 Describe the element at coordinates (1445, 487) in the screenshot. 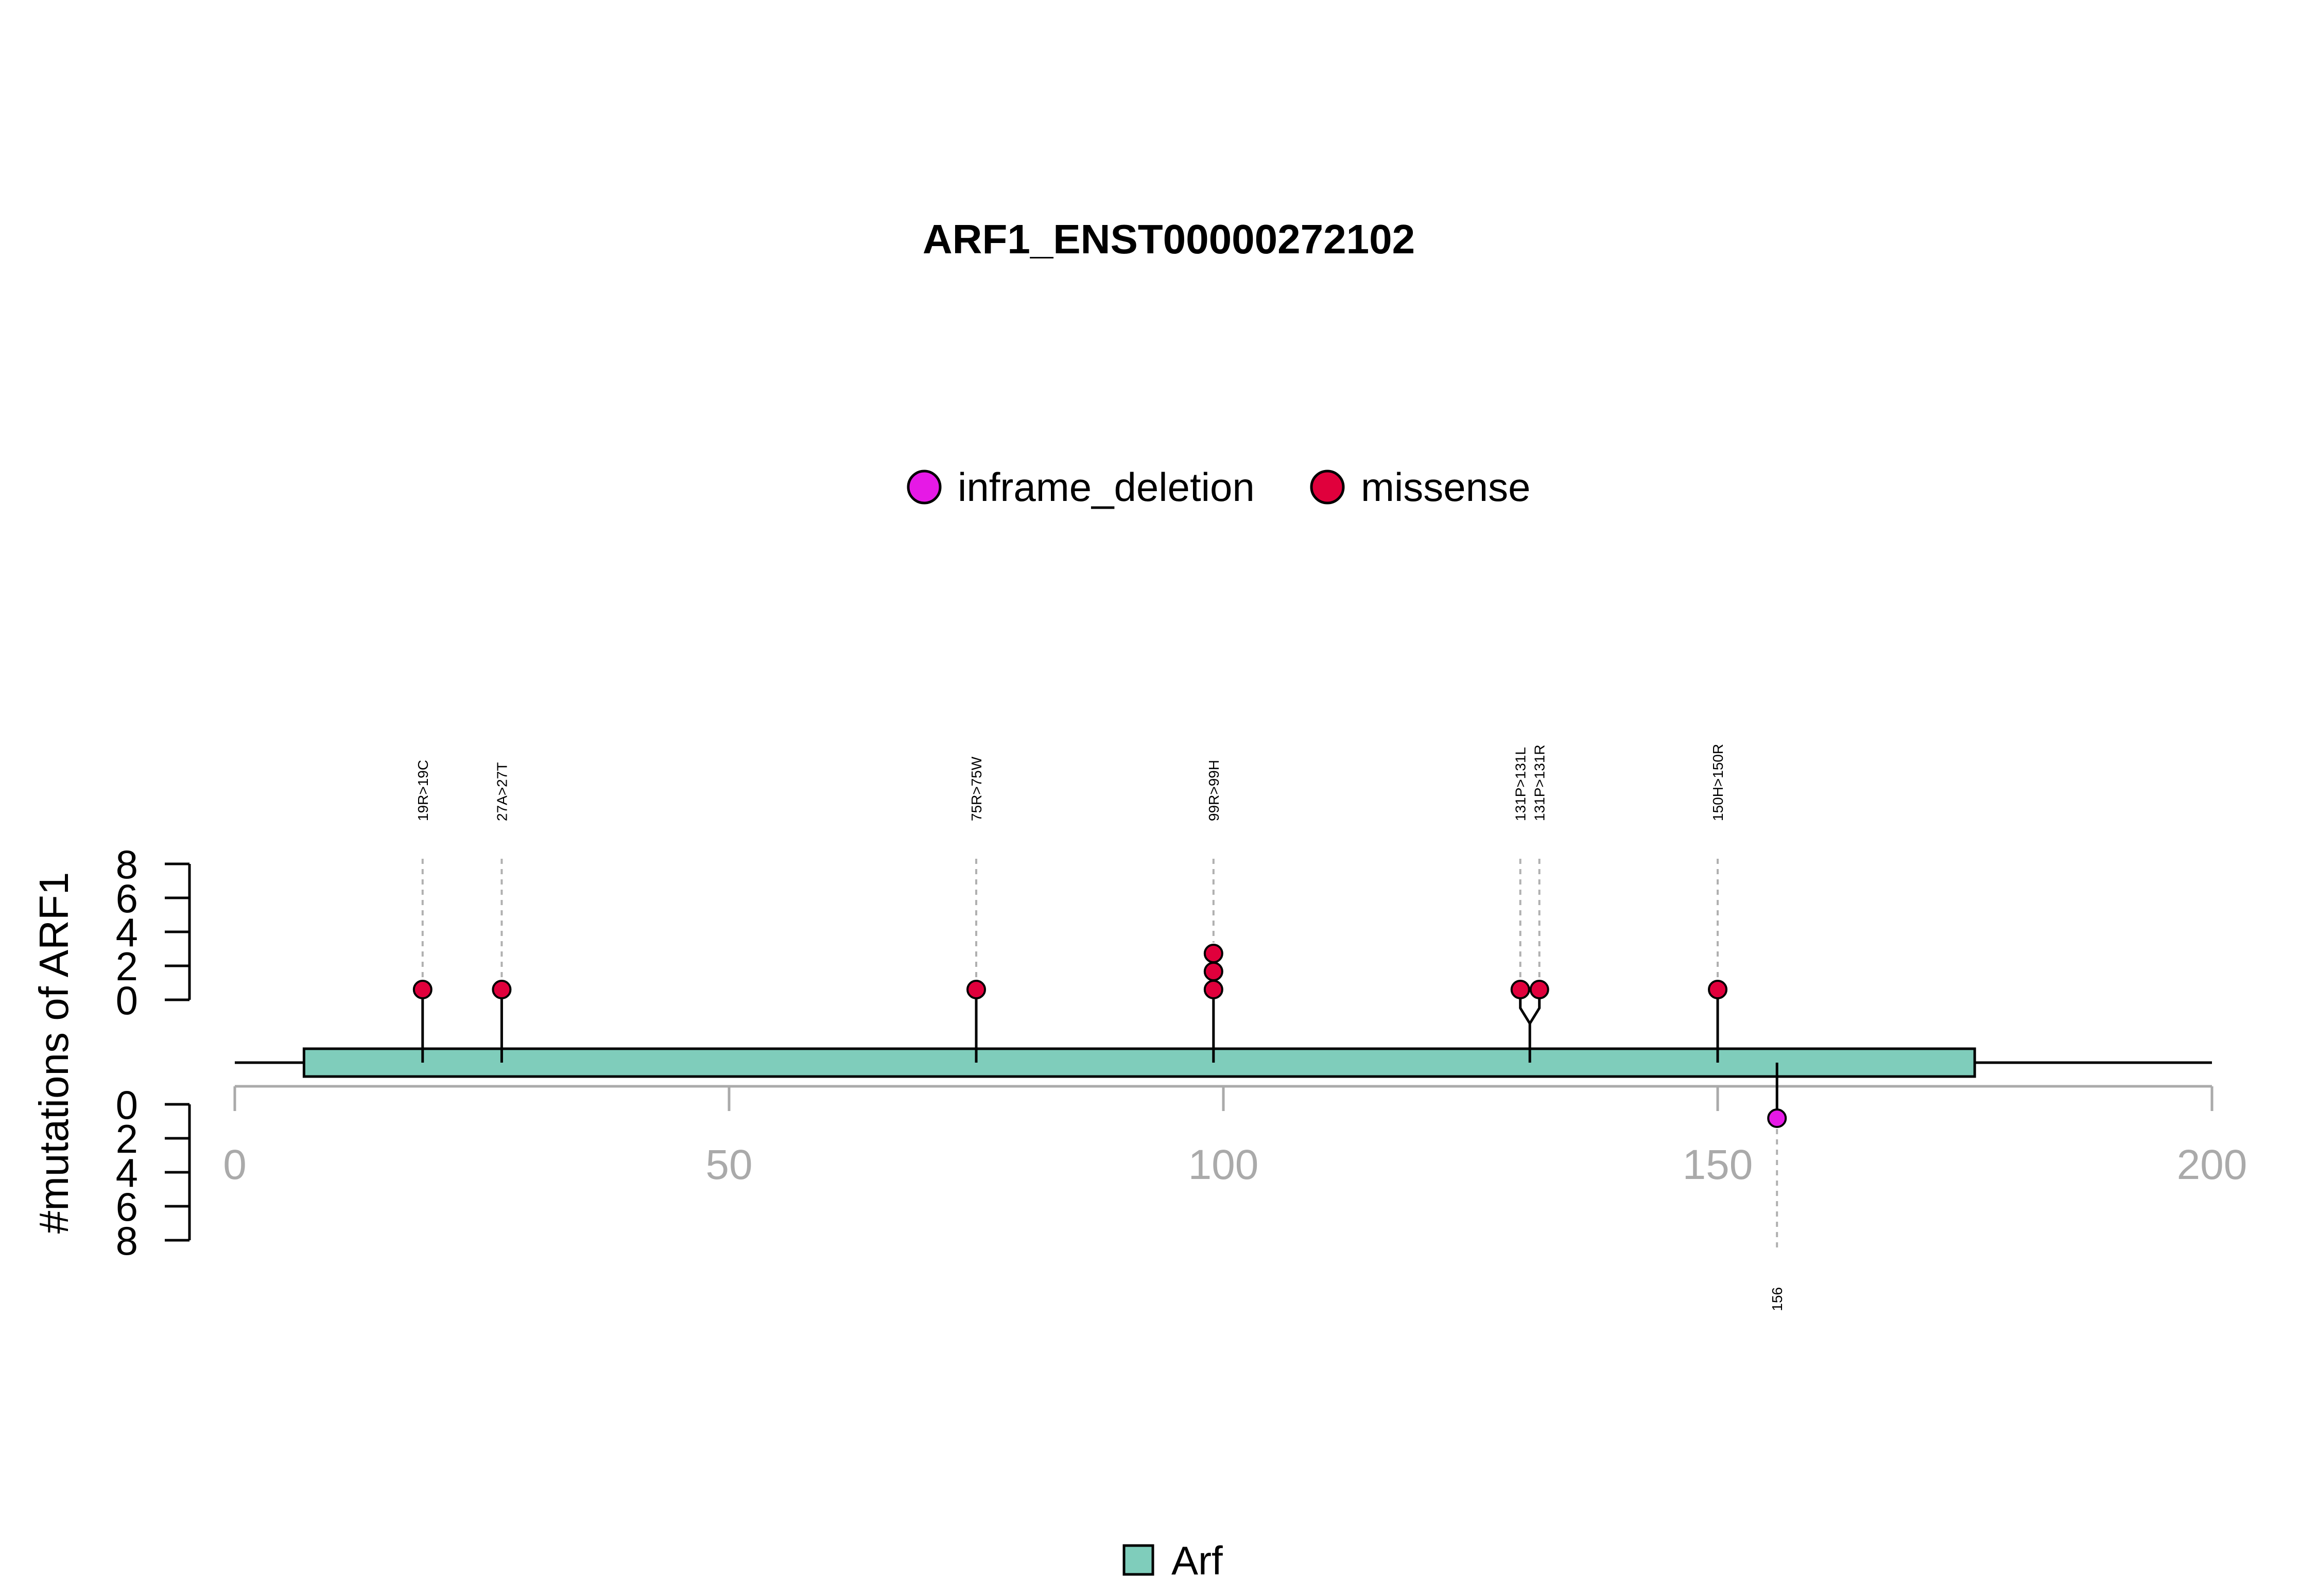

I see `legend-label-missense: missense` at that location.